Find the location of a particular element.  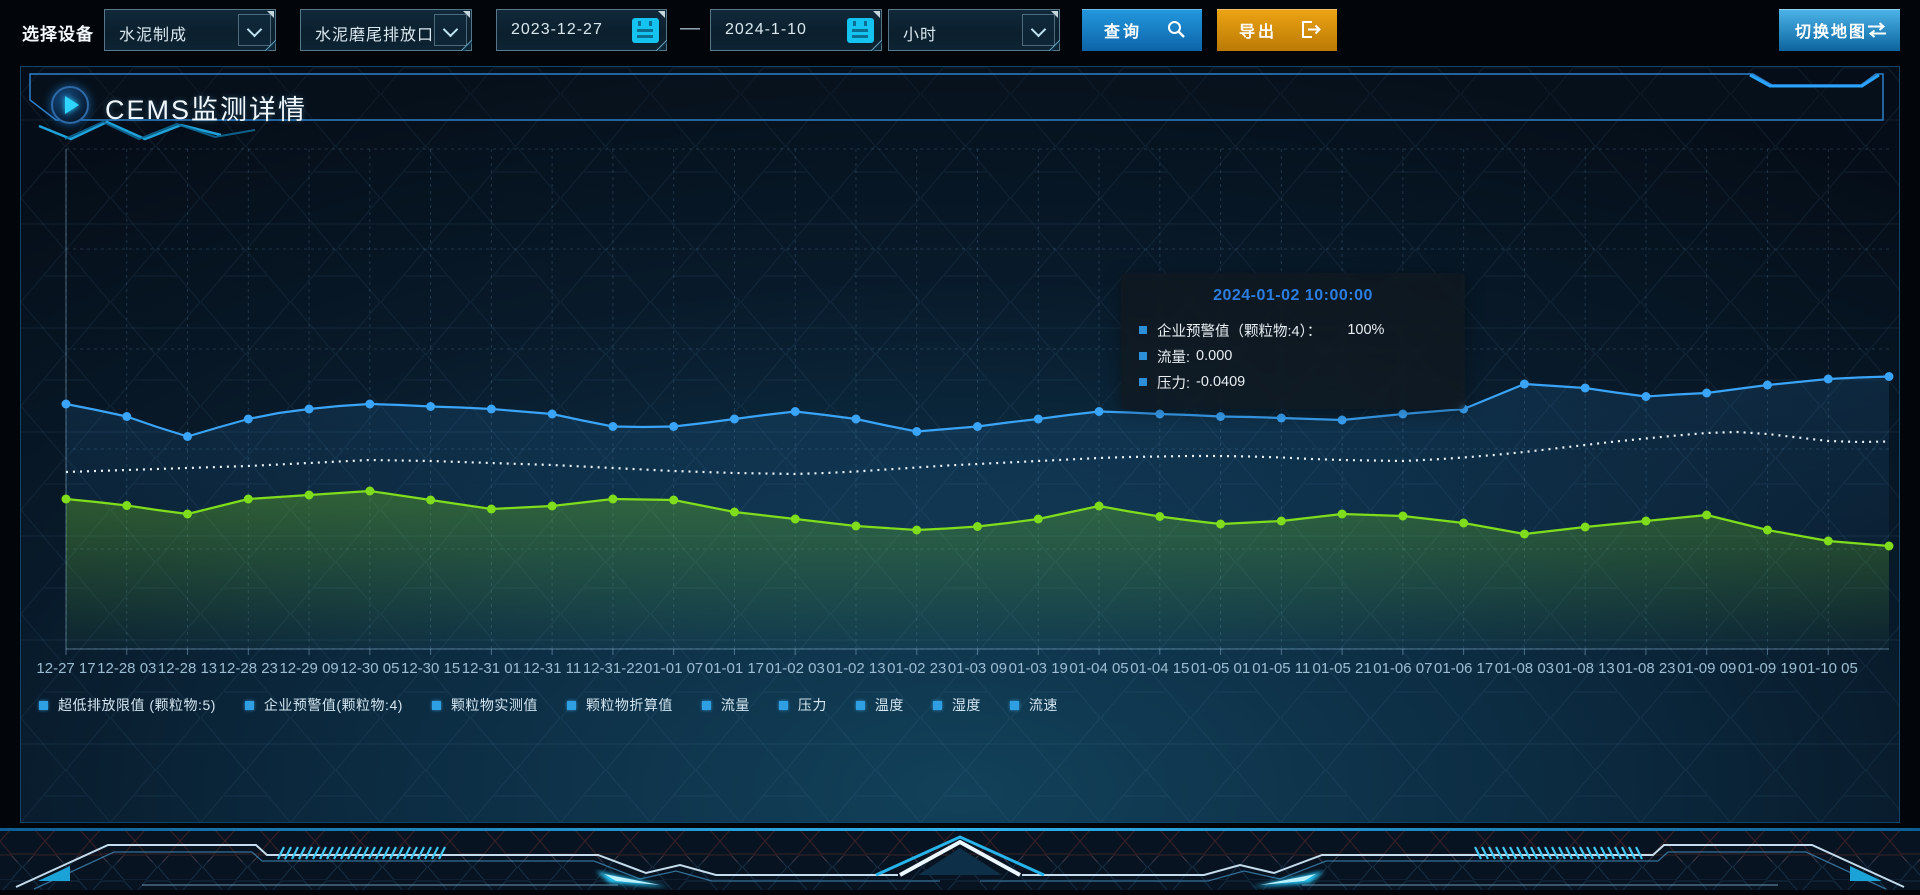

x-axis-label: 01-05 21 is located at coordinates (1341, 668).